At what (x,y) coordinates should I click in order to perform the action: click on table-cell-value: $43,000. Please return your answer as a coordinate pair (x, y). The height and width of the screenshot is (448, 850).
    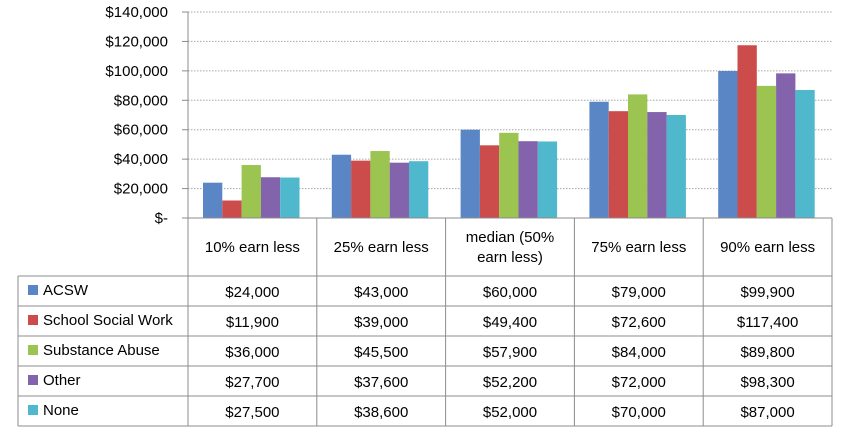
    Looking at the image, I should click on (381, 292).